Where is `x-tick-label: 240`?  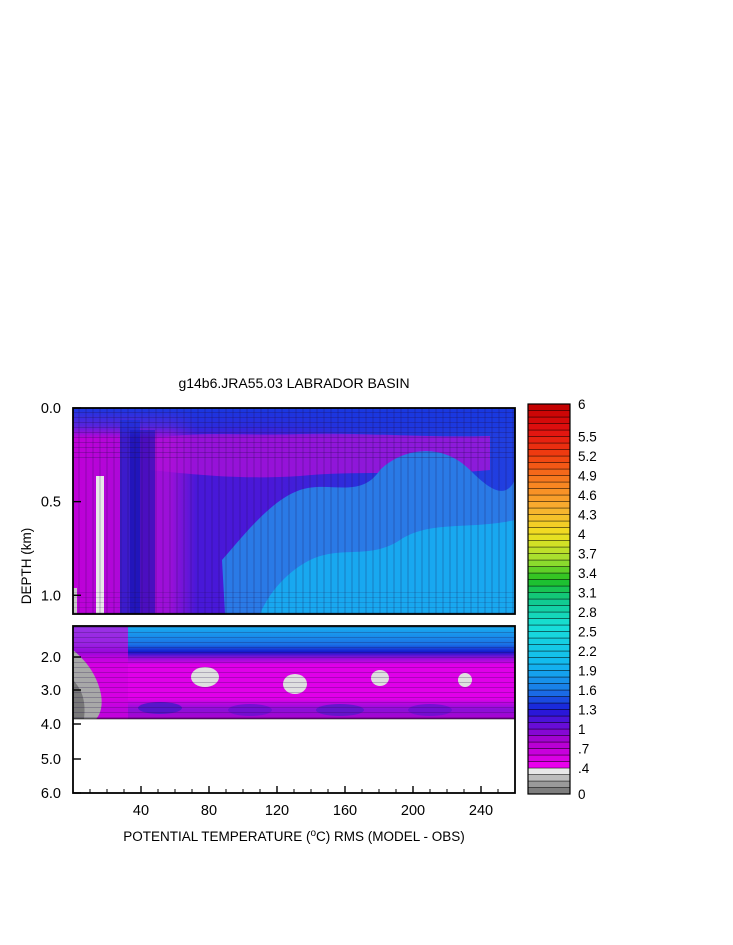
x-tick-label: 240 is located at coordinates (481, 811).